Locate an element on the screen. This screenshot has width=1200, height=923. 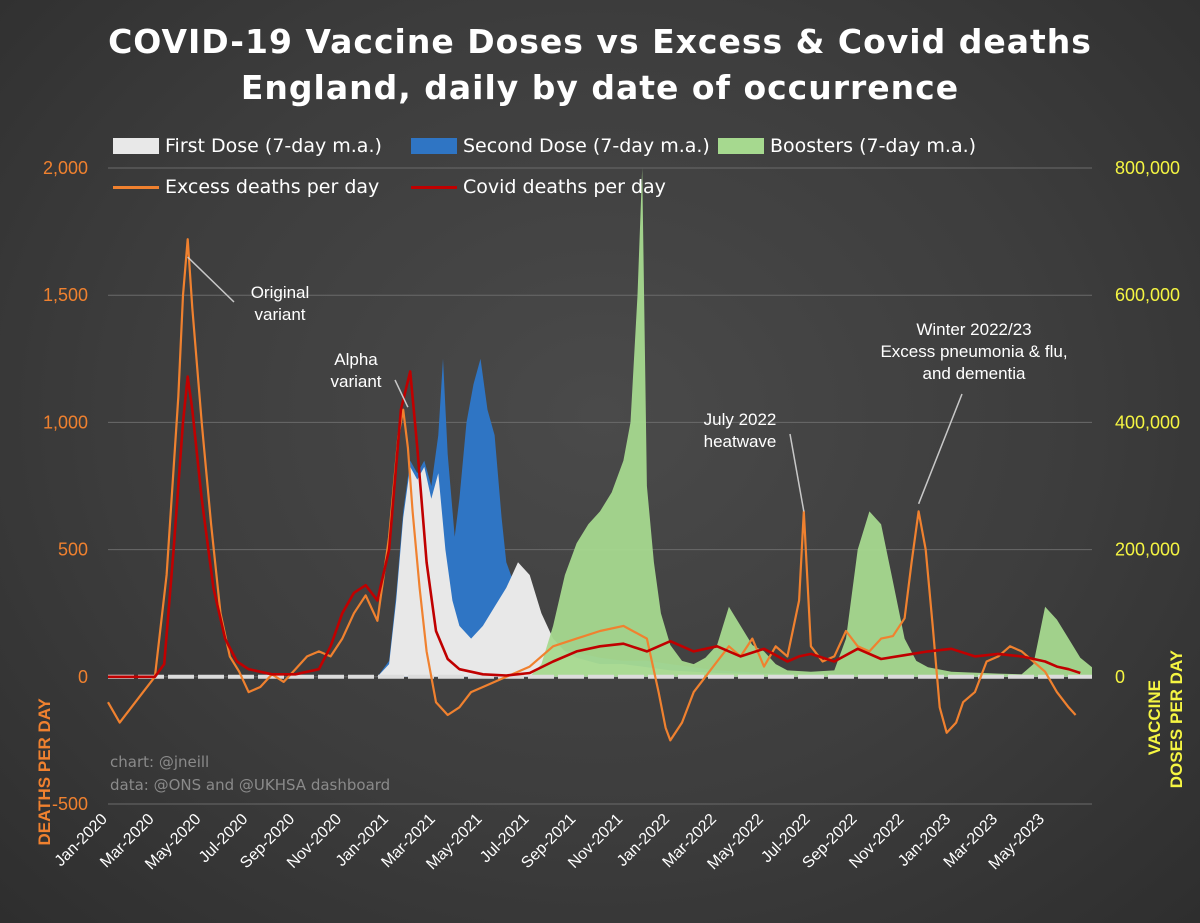
credit-chart: chart: @jneill is located at coordinates (160, 762).